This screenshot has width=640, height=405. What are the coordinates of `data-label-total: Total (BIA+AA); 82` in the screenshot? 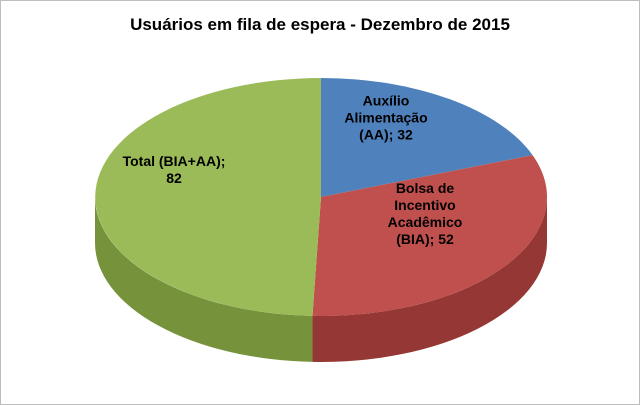 It's located at (174, 169).